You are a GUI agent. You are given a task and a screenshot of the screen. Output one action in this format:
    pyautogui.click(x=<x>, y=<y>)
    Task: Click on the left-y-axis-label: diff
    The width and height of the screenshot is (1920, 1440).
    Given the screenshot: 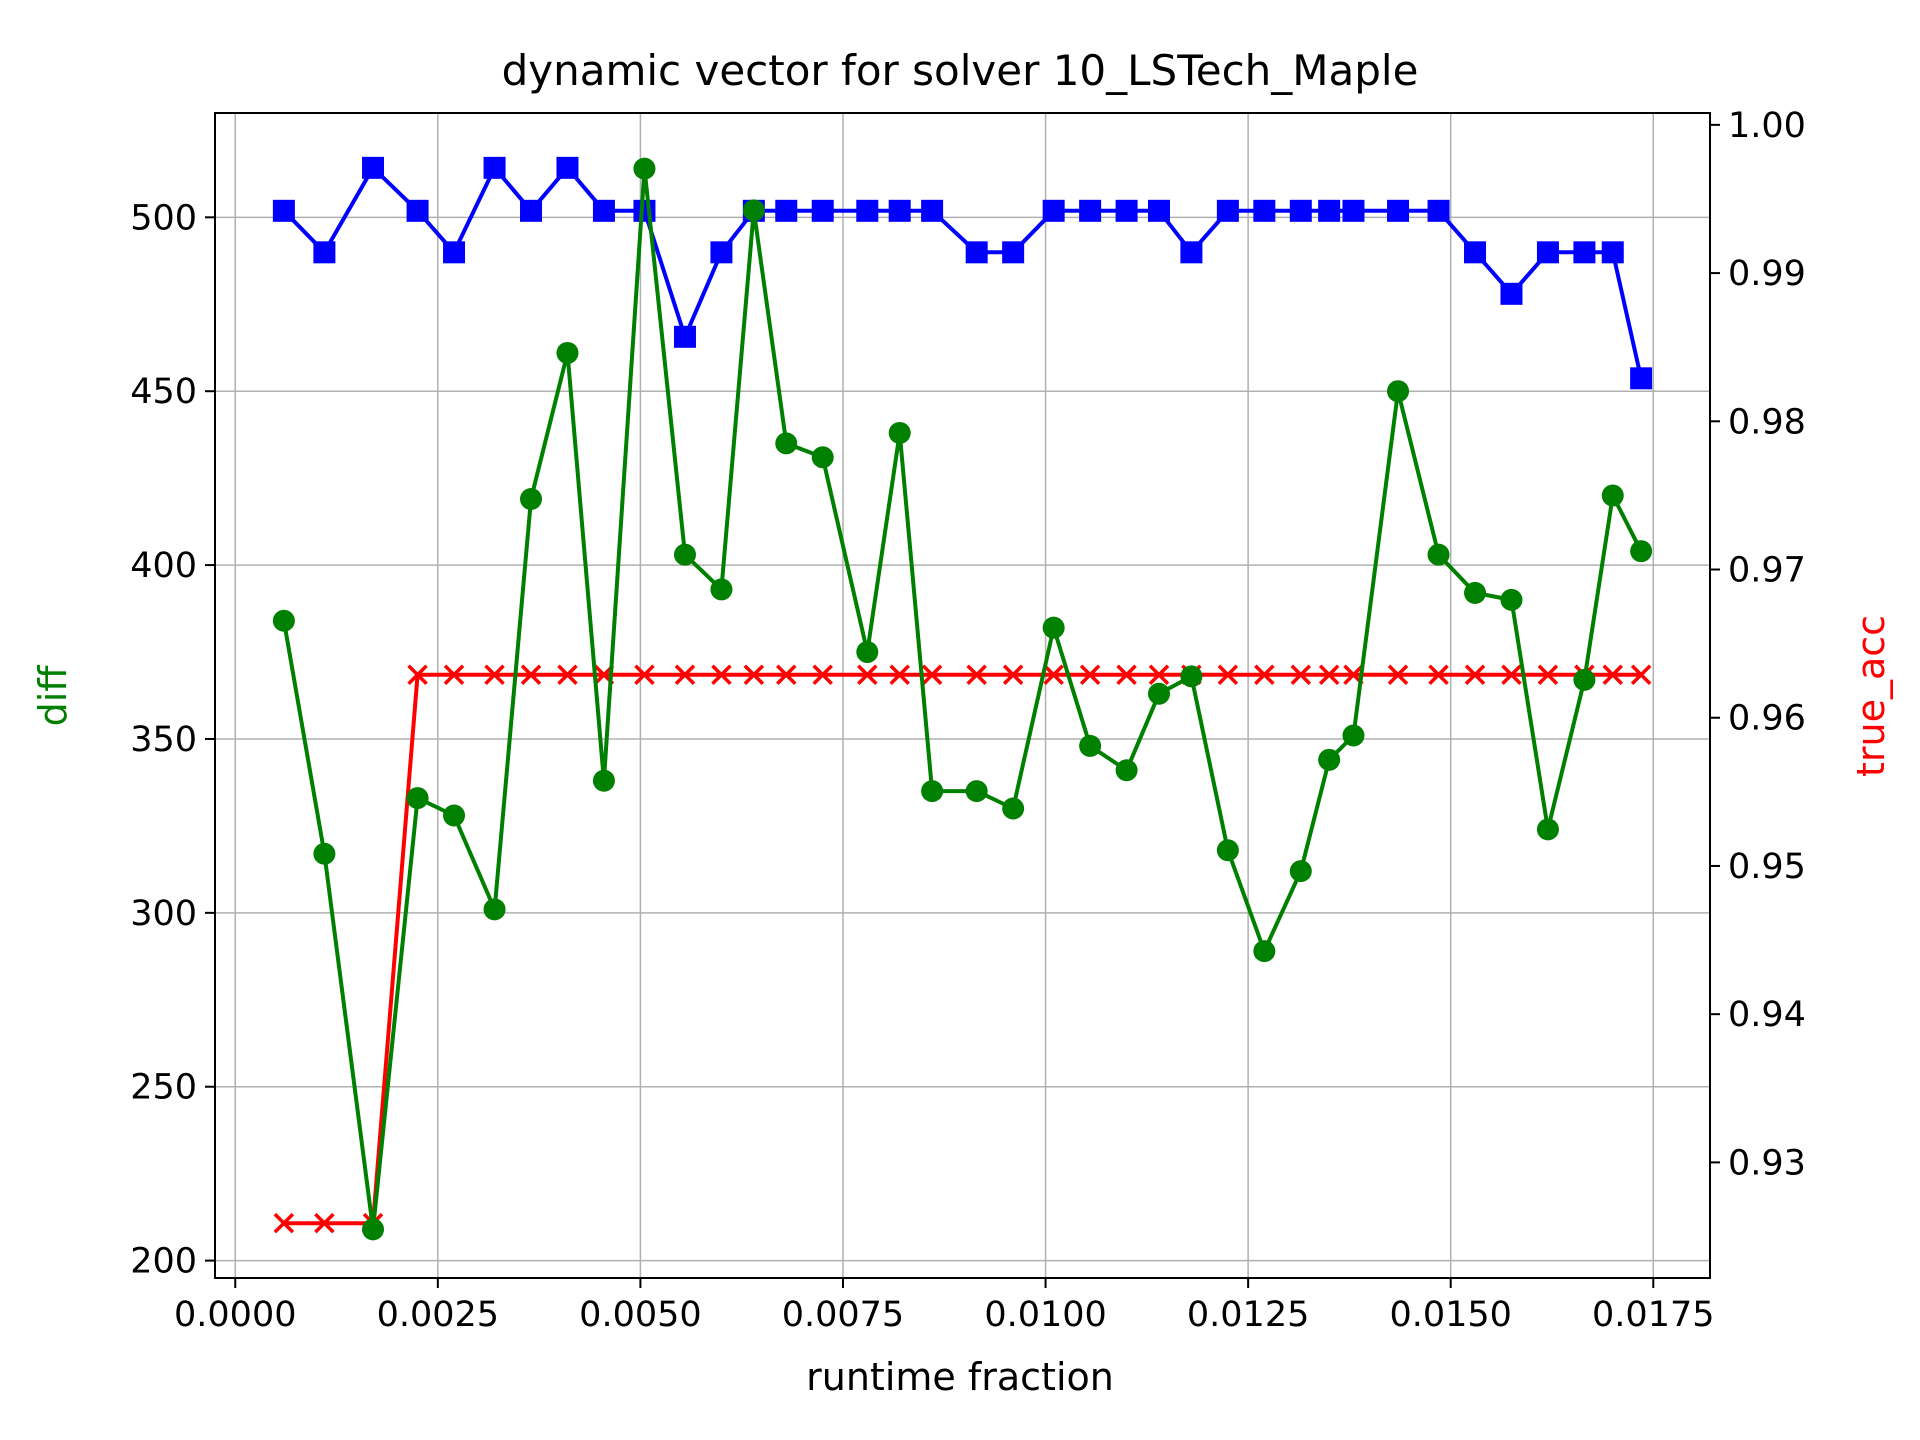 What is the action you would take?
    pyautogui.click(x=53, y=696)
    